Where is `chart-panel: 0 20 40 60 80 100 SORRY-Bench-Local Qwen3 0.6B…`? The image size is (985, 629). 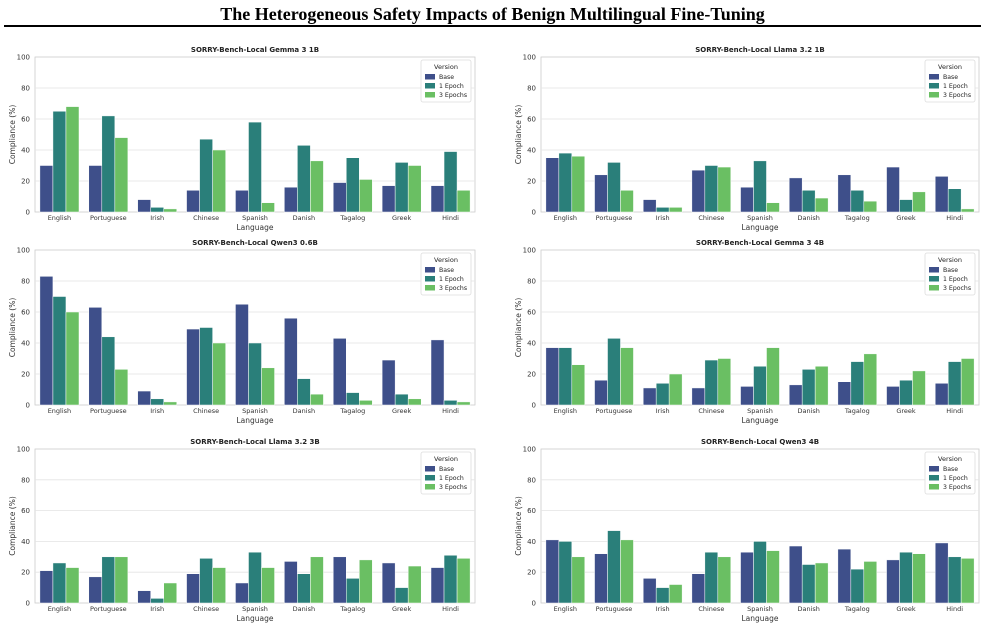 chart-panel: 0 20 40 60 80 100 SORRY-Bench-Local Qwen3 0.6B… is located at coordinates (242, 332).